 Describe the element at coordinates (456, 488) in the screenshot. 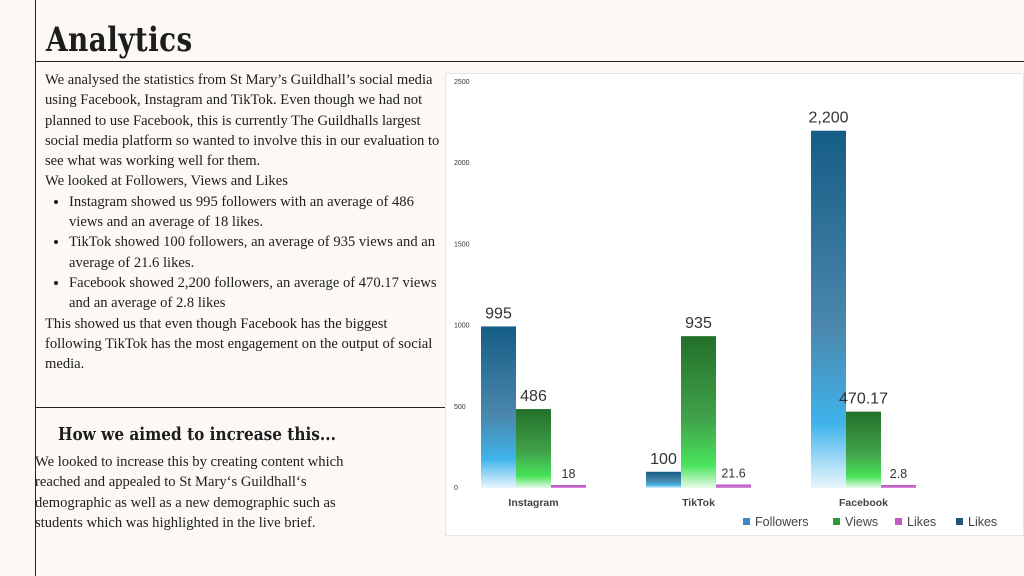

I see `y-tick-label: 0` at that location.